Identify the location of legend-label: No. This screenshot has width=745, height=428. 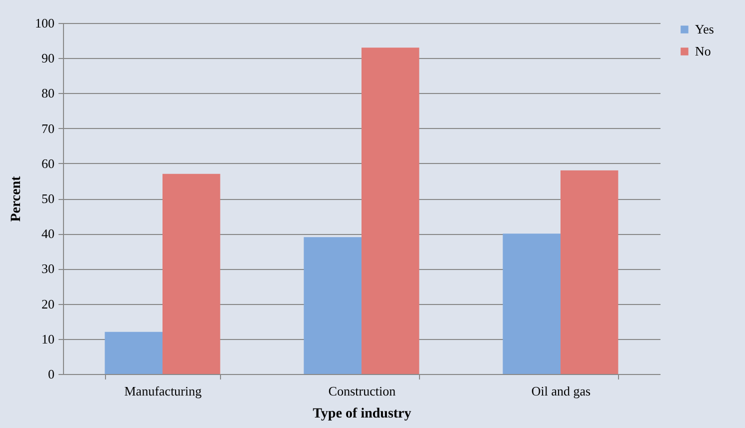
(703, 51).